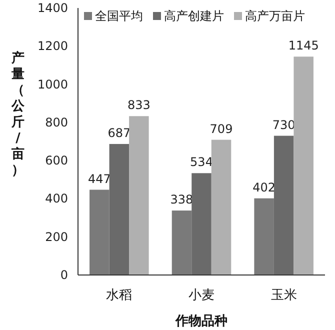 This screenshot has width=335, height=330. Describe the element at coordinates (56, 199) in the screenshot. I see `y-tick-label: 400` at that location.